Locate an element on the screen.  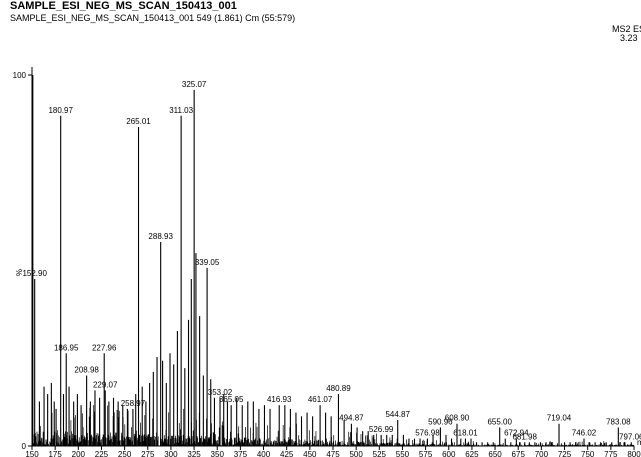
peak-label: 208.98 is located at coordinates (86, 370).